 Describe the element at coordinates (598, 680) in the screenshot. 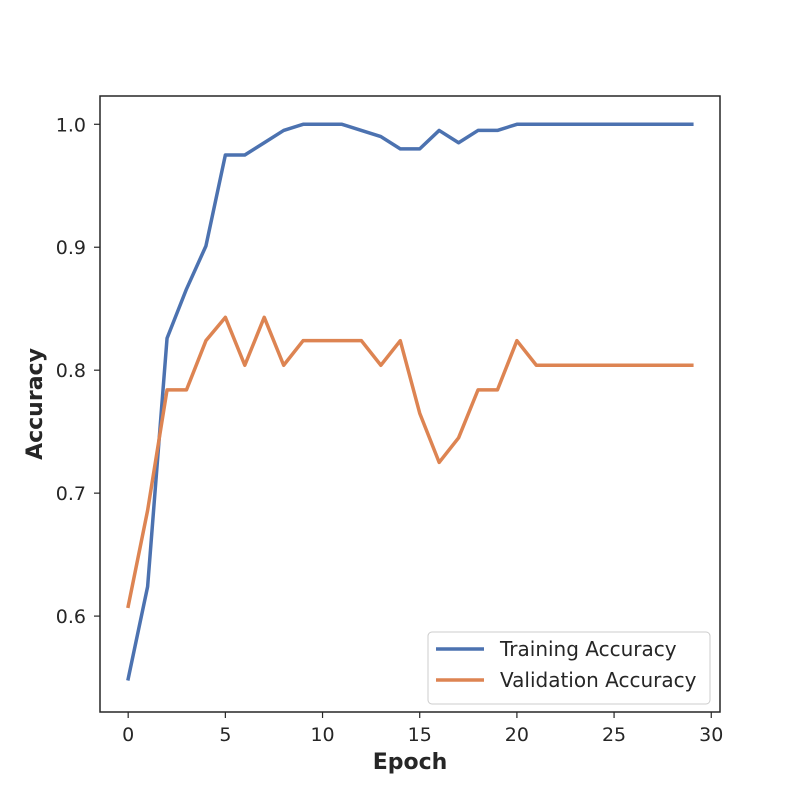

I see `legend-label-validation: Validation Accuracy` at that location.